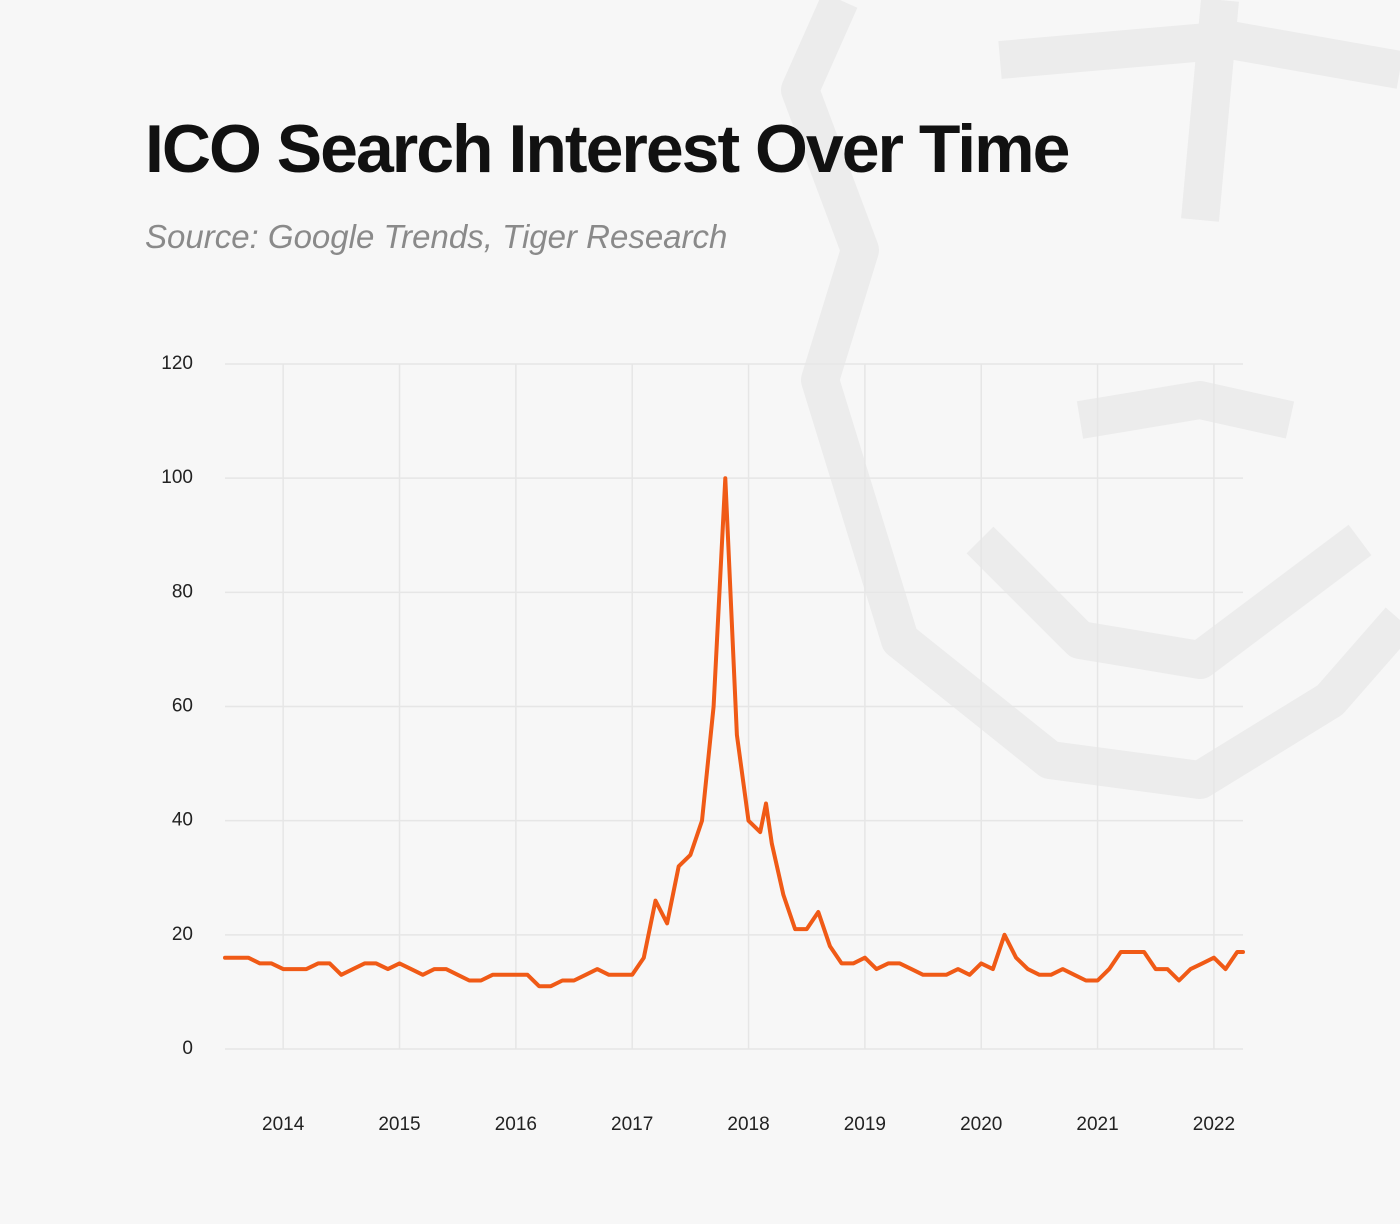 The width and height of the screenshot is (1400, 1224). What do you see at coordinates (981, 1124) in the screenshot?
I see `x-tick-label: 2020` at bounding box center [981, 1124].